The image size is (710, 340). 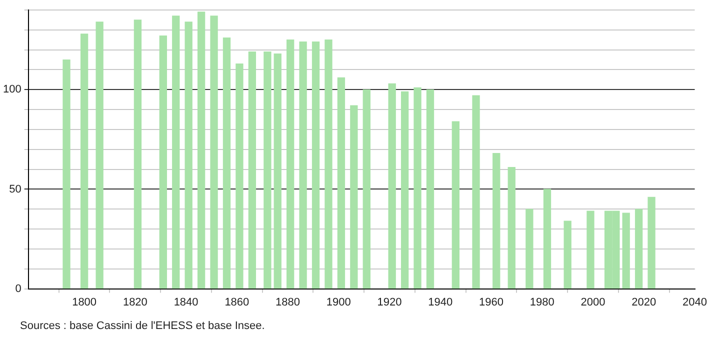 What do you see at coordinates (593, 302) in the screenshot?
I see `x-tick-label: 2000` at bounding box center [593, 302].